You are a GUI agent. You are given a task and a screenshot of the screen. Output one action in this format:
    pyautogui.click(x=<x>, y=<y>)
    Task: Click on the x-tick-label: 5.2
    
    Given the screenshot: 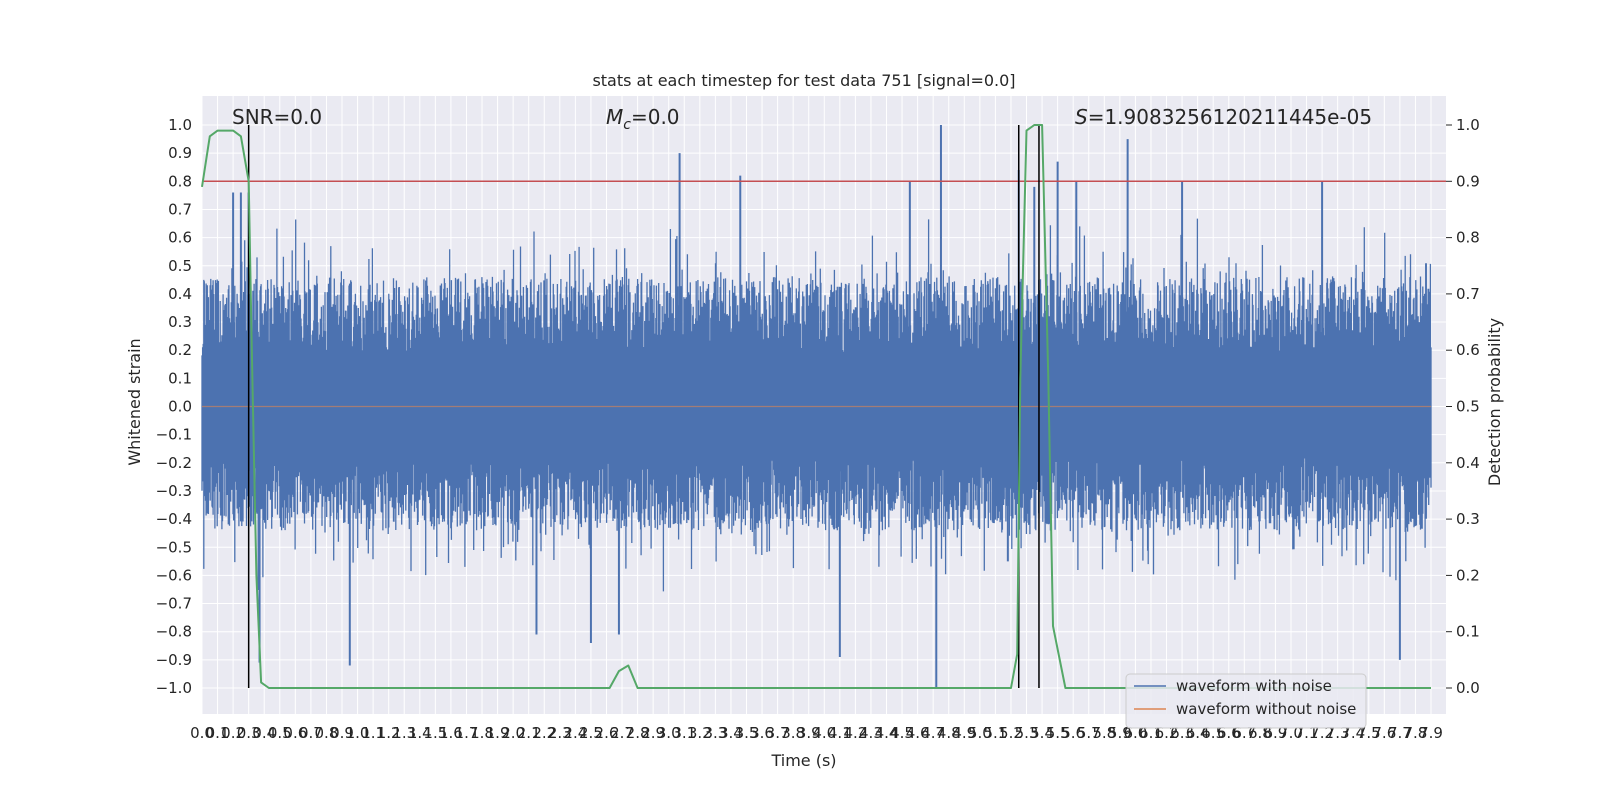 What is the action you would take?
    pyautogui.click(x=1011, y=733)
    